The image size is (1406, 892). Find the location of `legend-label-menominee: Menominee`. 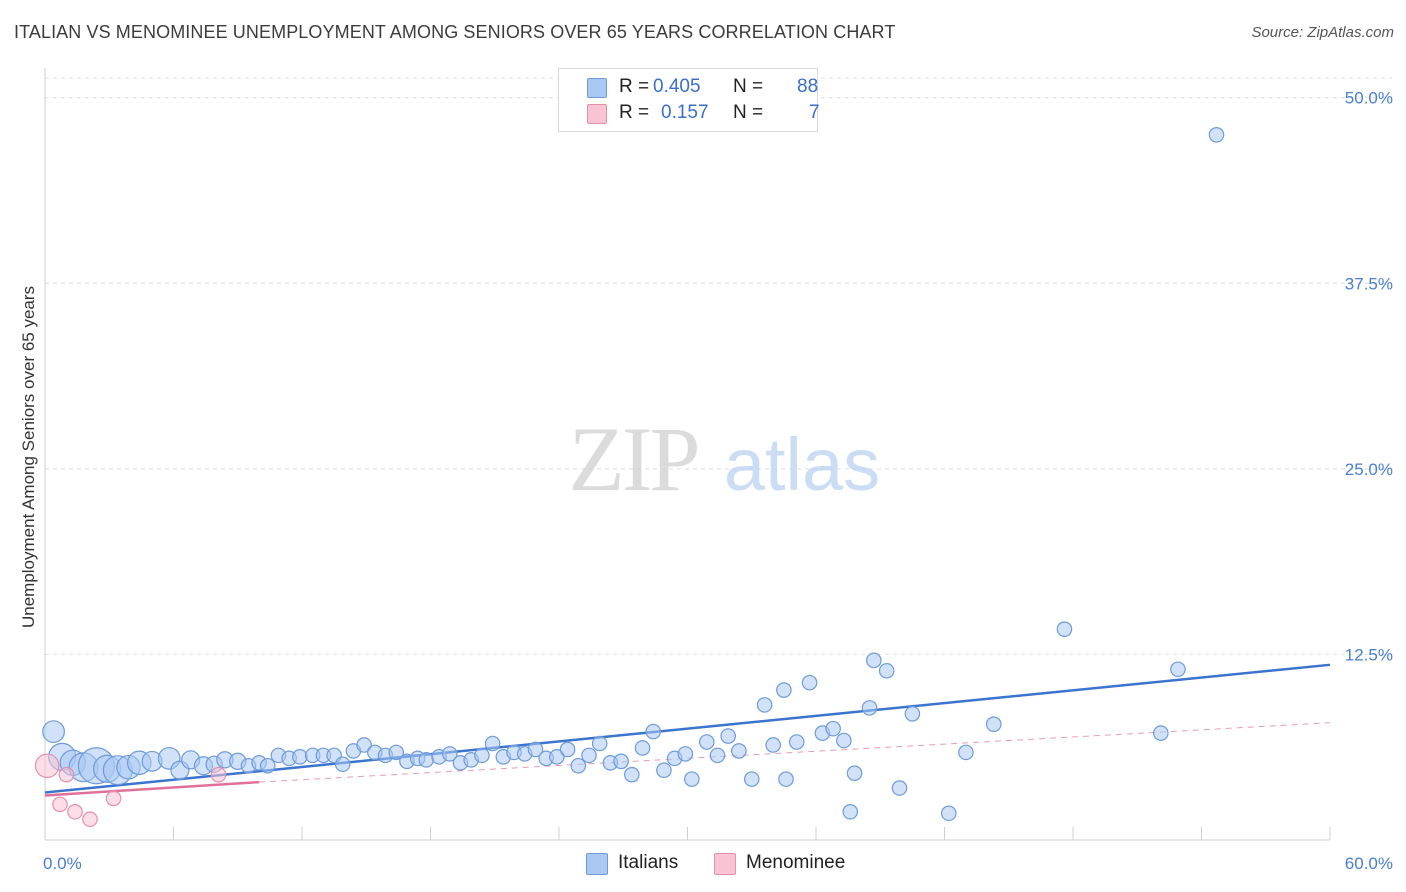

legend-label-menominee: Menominee is located at coordinates (796, 862).